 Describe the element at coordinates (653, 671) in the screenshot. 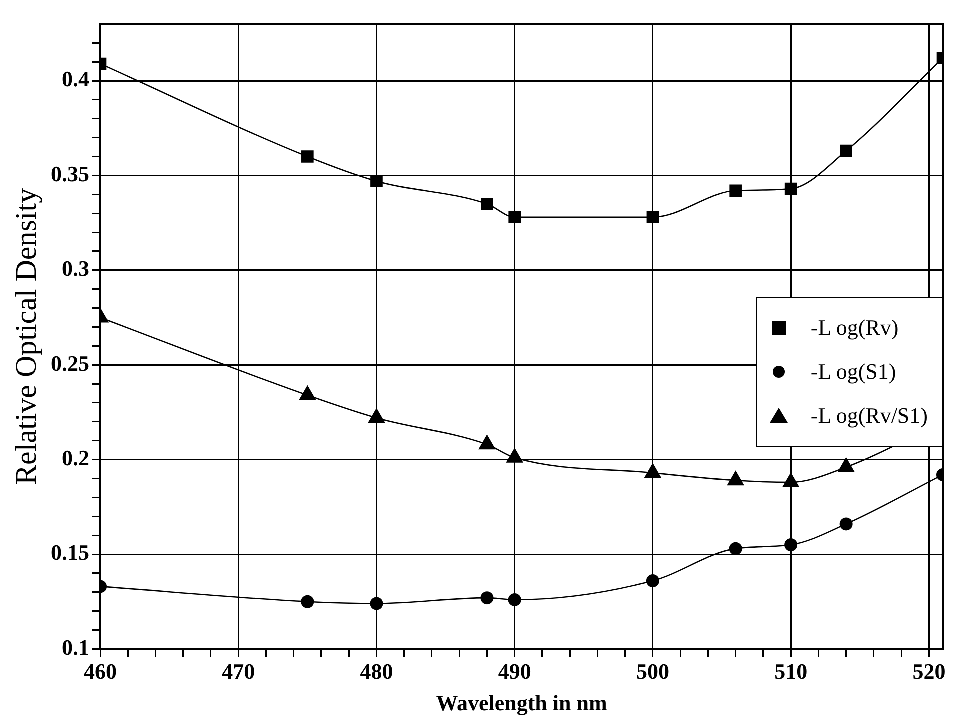

I see `x-tick-label: 500` at that location.